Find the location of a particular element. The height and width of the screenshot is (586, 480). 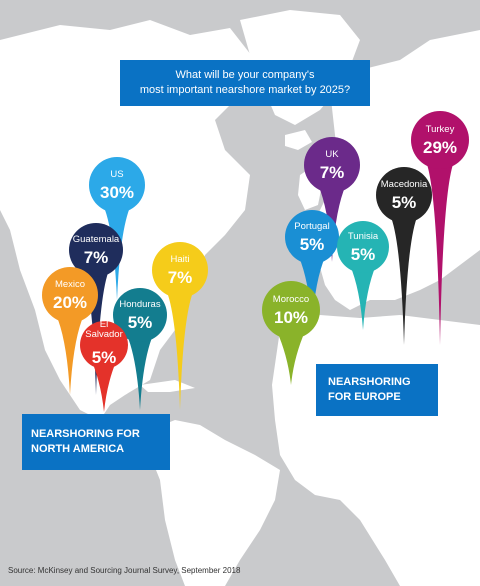

pin-label-el-salvador: Salvador is located at coordinates (104, 334).